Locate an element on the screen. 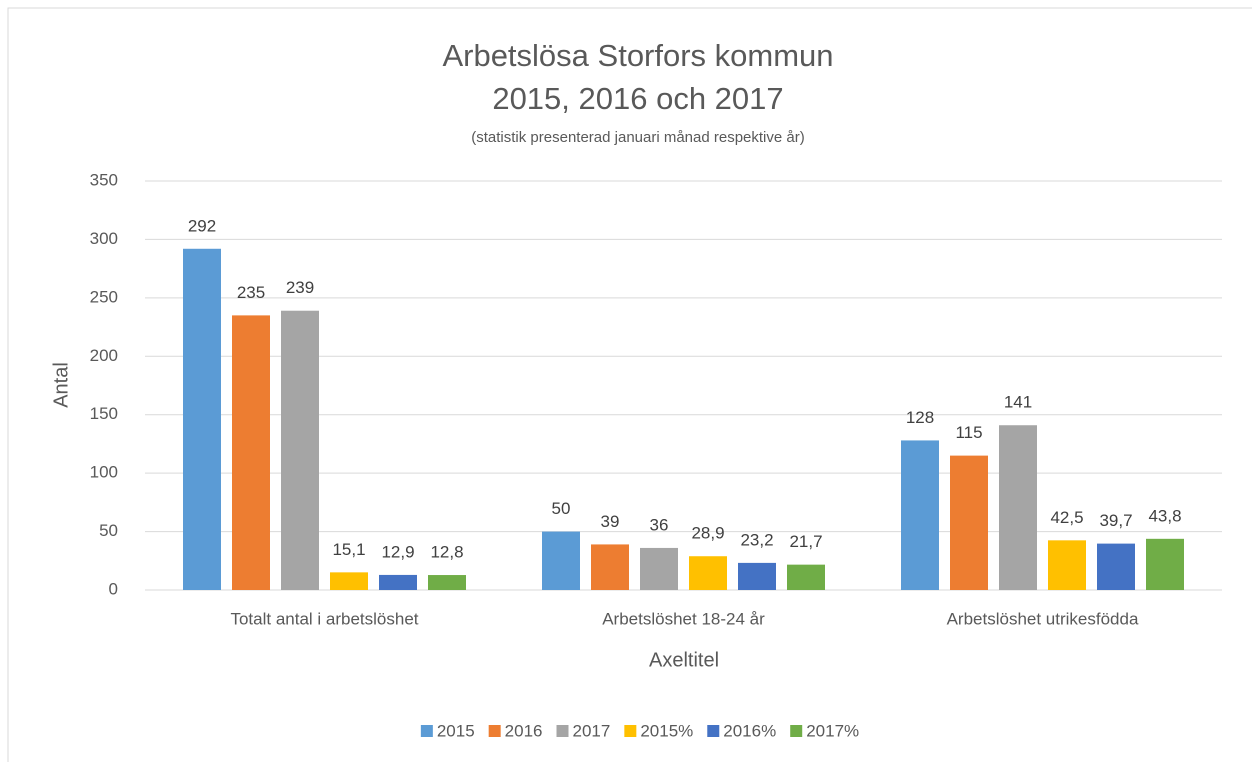 The height and width of the screenshot is (762, 1252). data-label: 39 is located at coordinates (610, 521).